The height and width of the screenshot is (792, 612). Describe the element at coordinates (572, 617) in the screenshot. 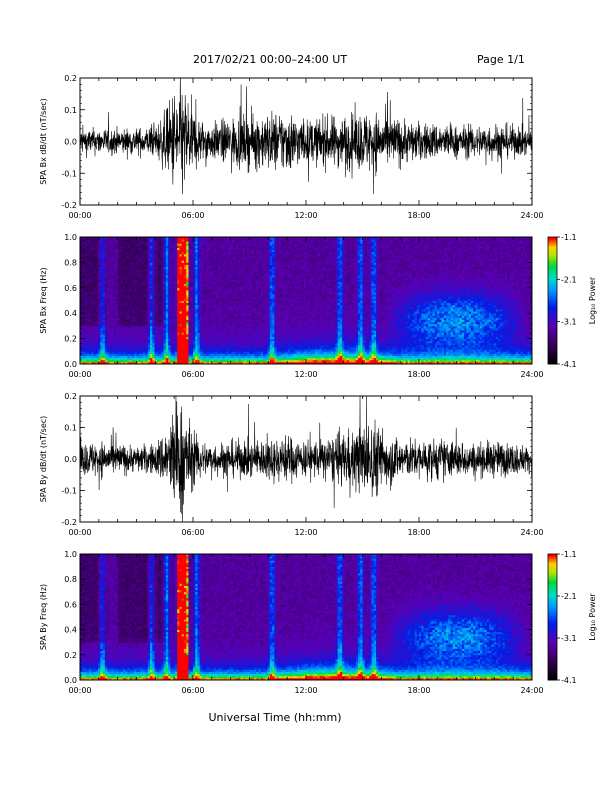

I see `colorbar-4: -1.1 -2.1 -3.1 -4.1 Log₁₀ Power` at that location.